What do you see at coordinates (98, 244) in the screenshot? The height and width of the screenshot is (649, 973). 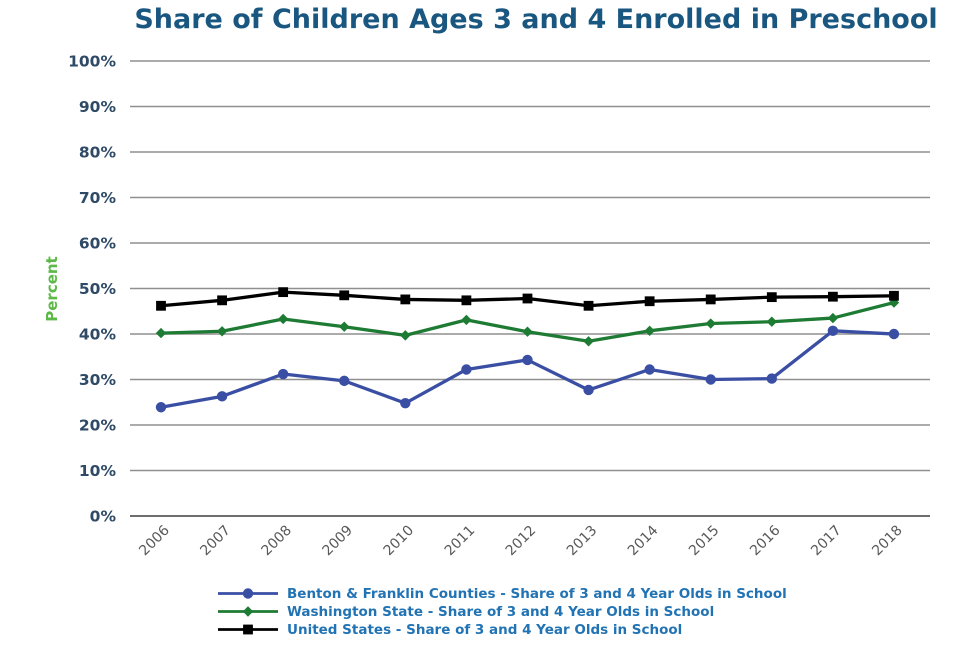 I see `y-tick-label: 60%` at bounding box center [98, 244].